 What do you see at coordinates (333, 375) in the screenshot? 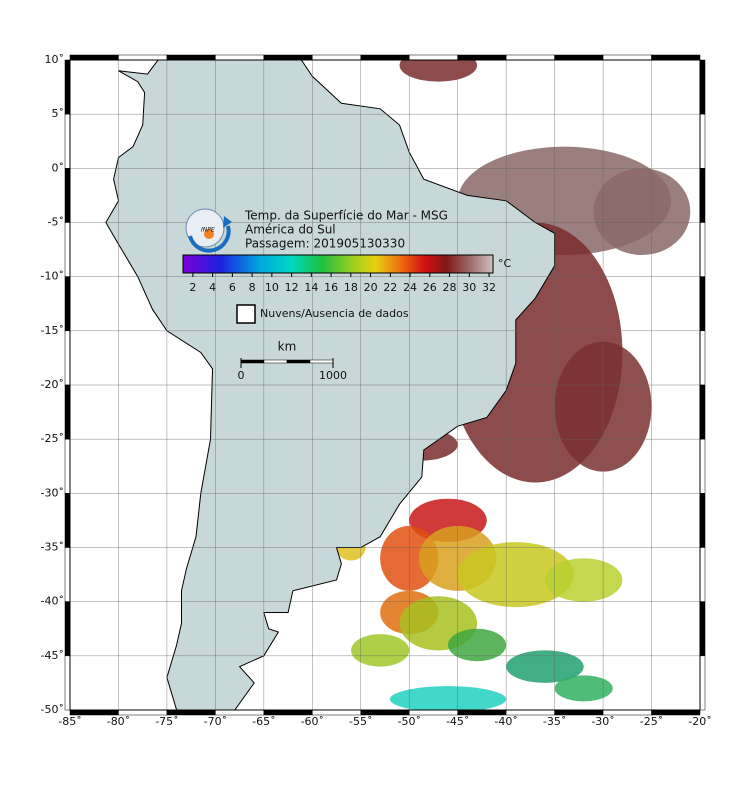
I see `scale-tick-label: 1000` at bounding box center [333, 375].